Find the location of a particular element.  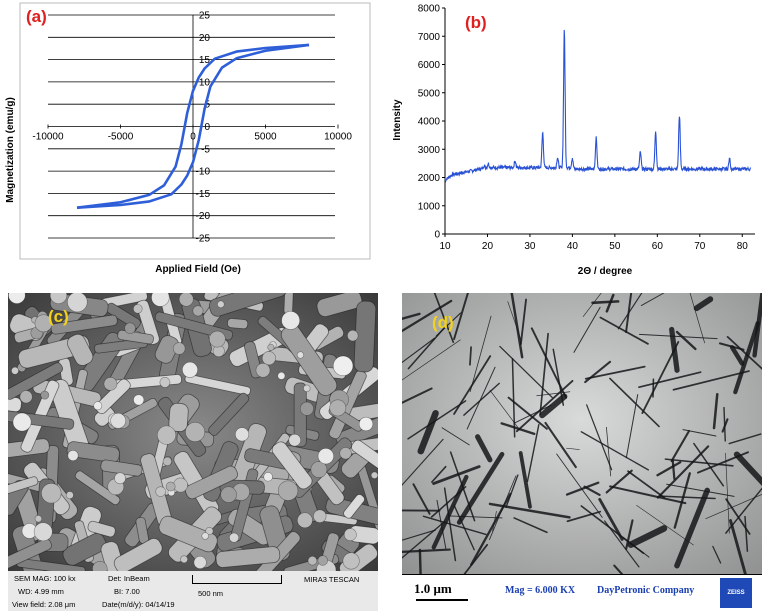

y-axis-label-b: Intensity is located at coordinates (397, 120).